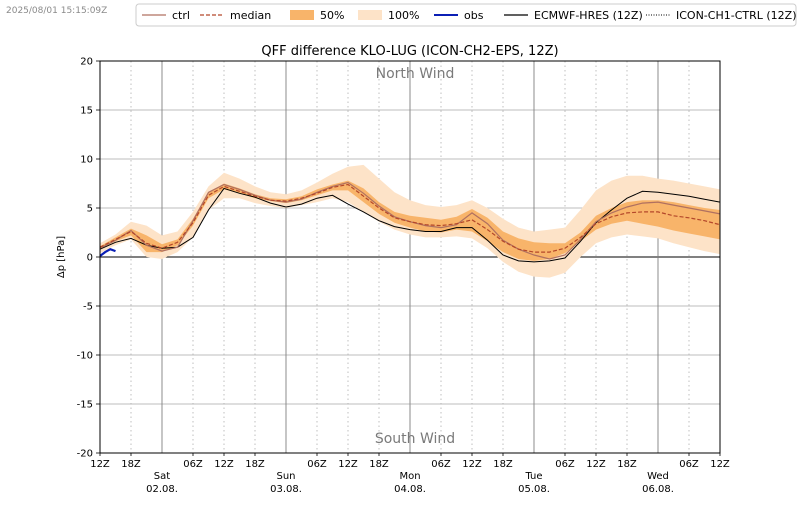  What do you see at coordinates (409, 476) in the screenshot?
I see `day-label: Mon` at bounding box center [409, 476].